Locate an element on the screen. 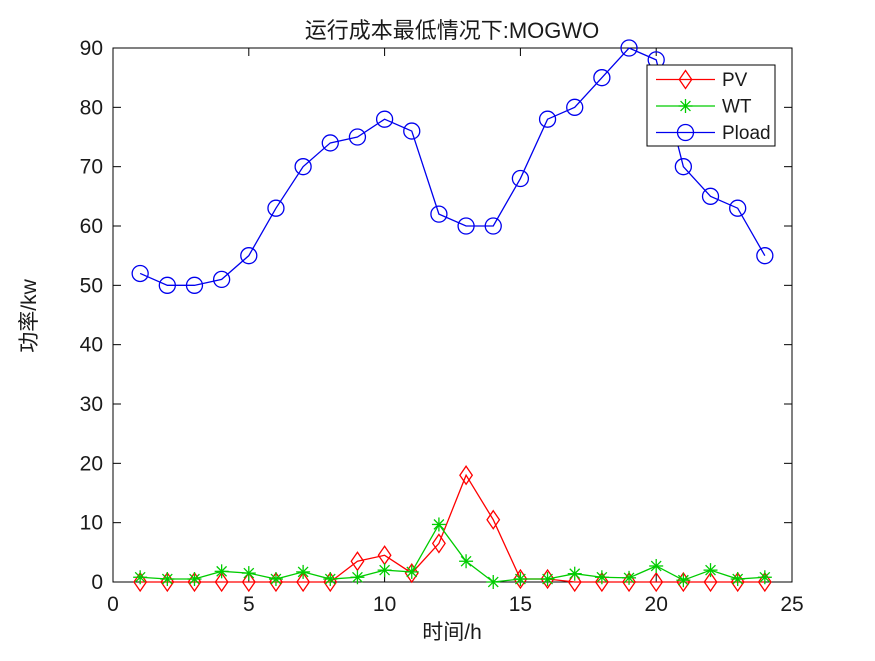  y-tick-label: 20 is located at coordinates (91, 463).